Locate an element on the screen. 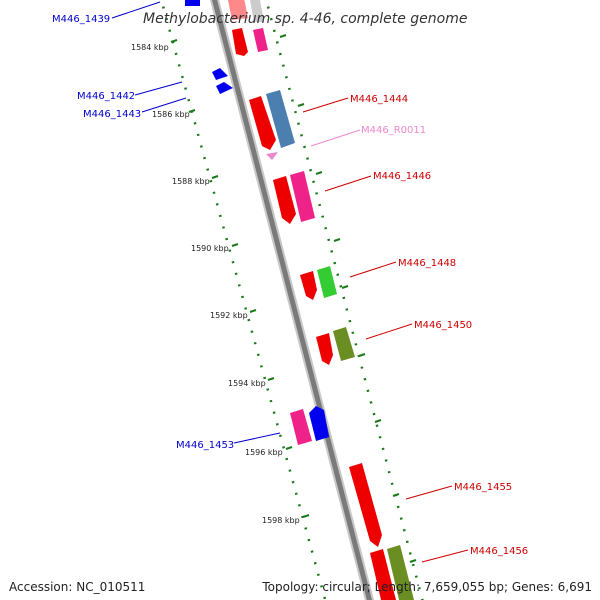 Image resolution: width=600 pixels, height=600 pixels. accession-text: Accession: NC_010511 is located at coordinates (77, 587).